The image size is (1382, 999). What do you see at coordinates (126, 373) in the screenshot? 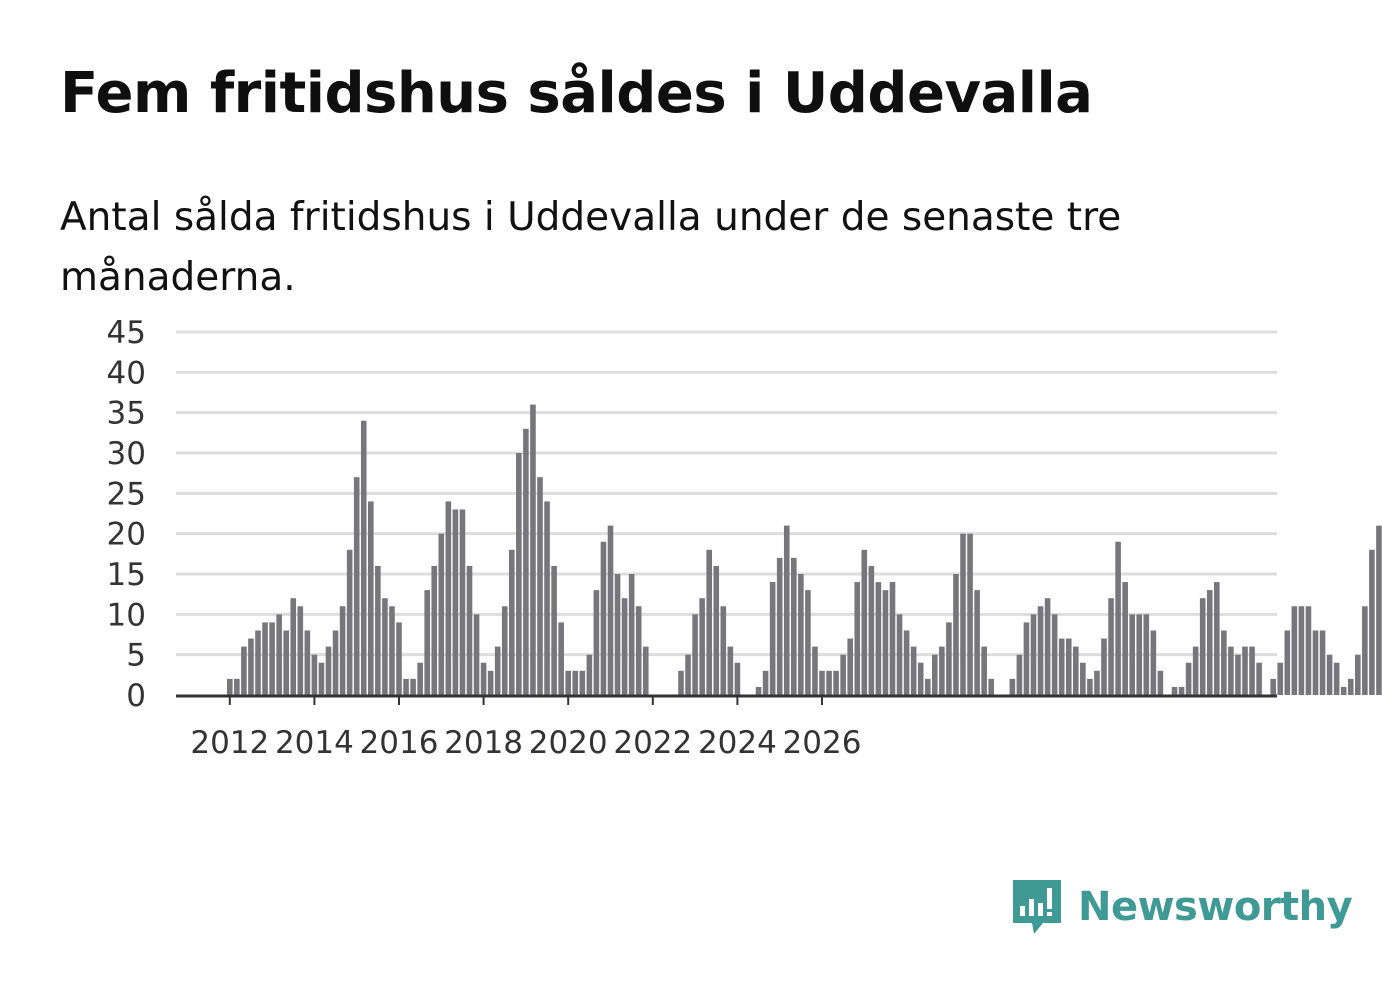
I see `y-tick-label: 40` at bounding box center [126, 373].